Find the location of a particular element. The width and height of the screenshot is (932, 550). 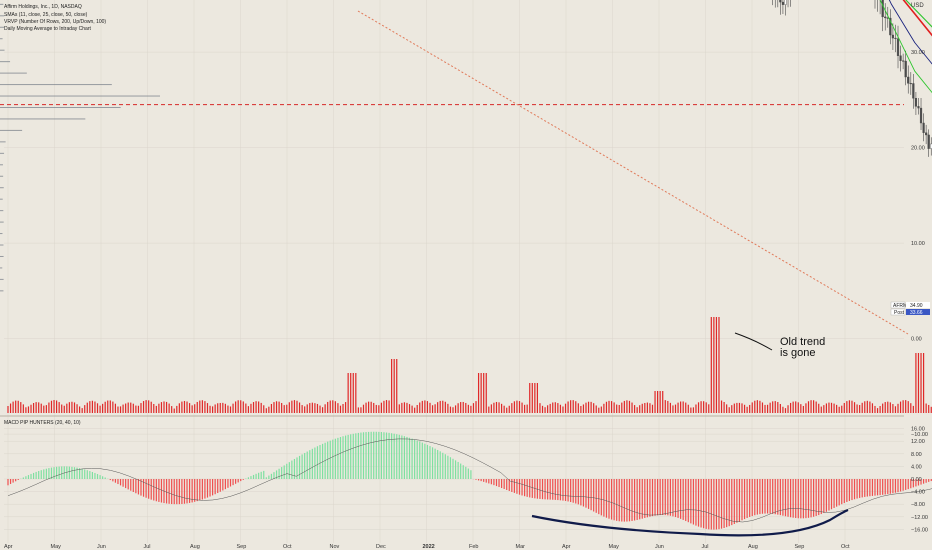

post-label: Post is located at coordinates (899, 313).